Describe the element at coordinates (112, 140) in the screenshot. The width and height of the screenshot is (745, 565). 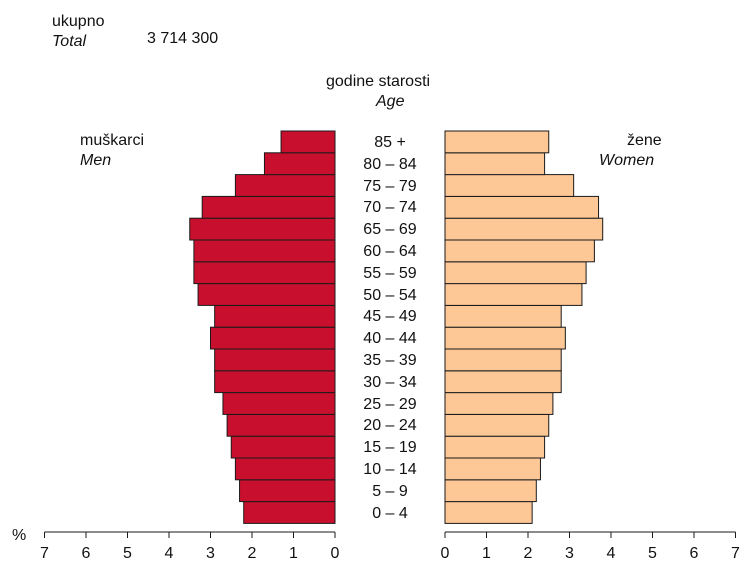
I see `men-label: muškarci` at that location.